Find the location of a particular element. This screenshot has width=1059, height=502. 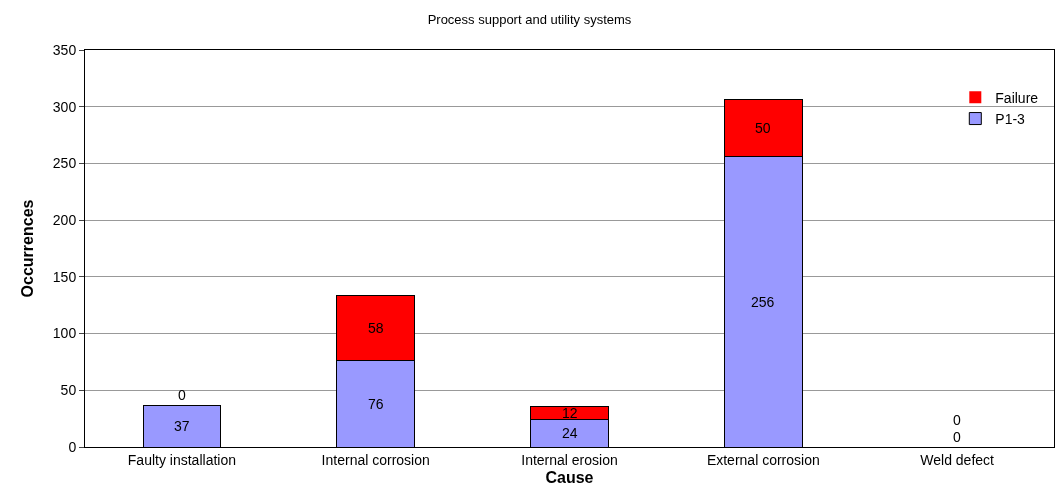

y-tick-label: 0 is located at coordinates (72, 446).